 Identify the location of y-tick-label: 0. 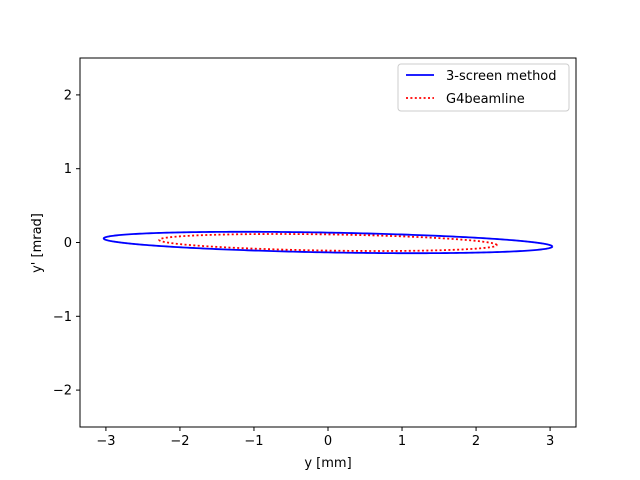
(68, 243).